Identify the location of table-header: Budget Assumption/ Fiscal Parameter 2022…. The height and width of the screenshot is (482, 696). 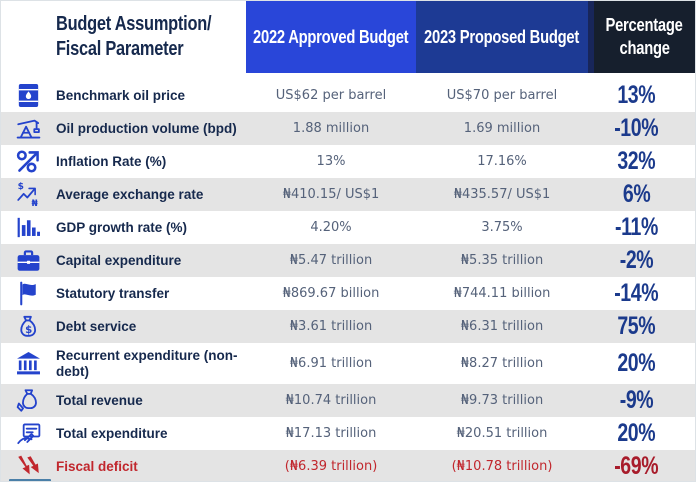
(348, 37).